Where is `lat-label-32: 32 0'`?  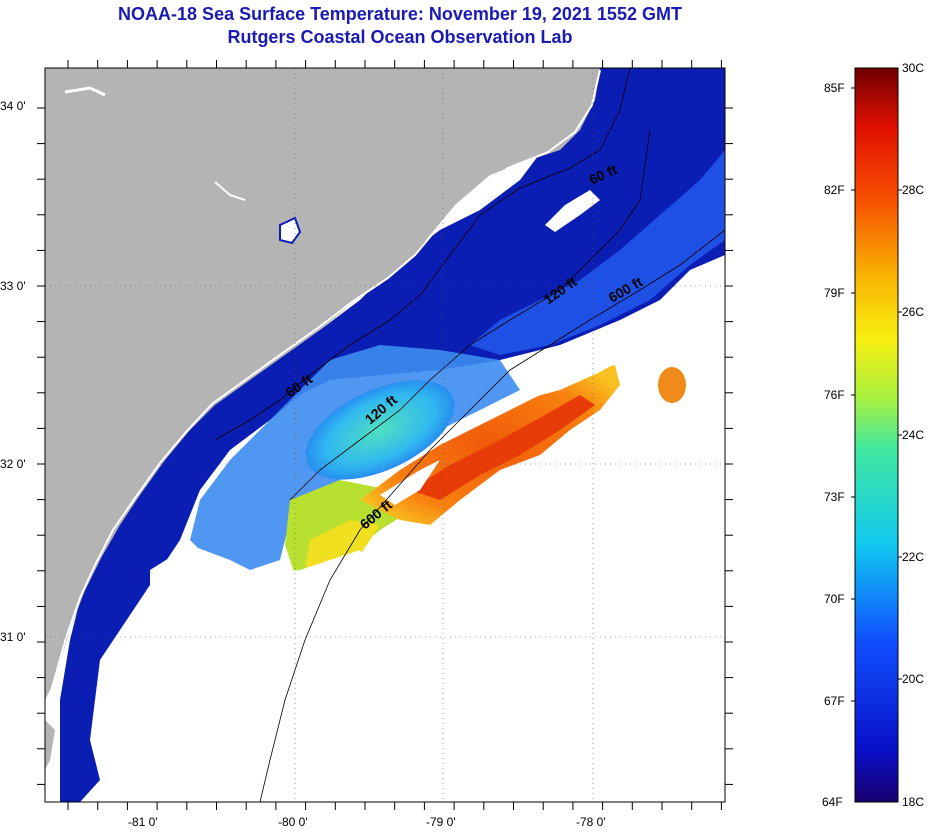 lat-label-32: 32 0' is located at coordinates (13, 464).